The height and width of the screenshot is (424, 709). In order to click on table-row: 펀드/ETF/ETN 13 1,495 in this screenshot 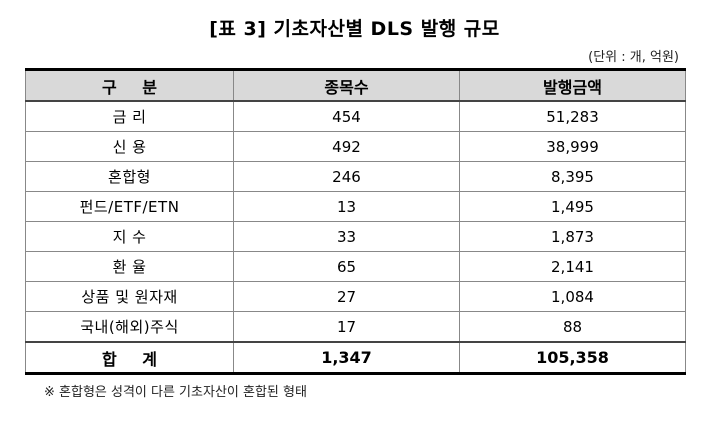, I will do `click(355, 206)`.